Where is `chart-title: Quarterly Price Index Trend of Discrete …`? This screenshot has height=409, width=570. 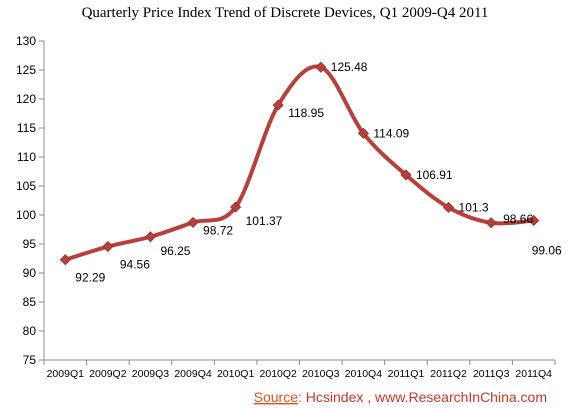 chart-title: Quarterly Price Index Trend of Discrete … is located at coordinates (285, 13).